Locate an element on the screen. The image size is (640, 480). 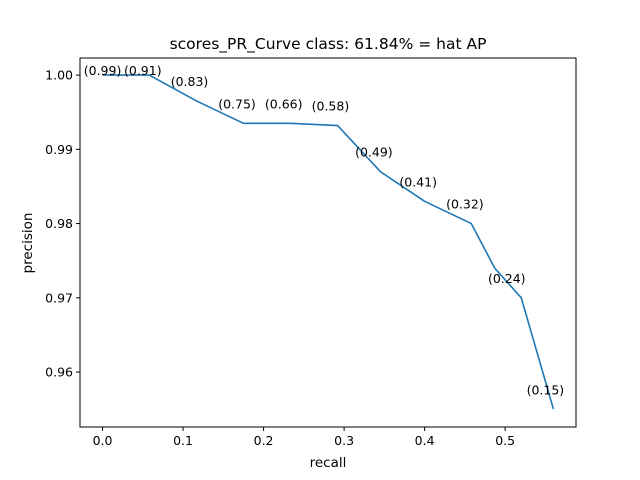
x-axis-ticks: 0.0 0.1 0.2 0.3 0.4 0.5 is located at coordinates (304, 437).